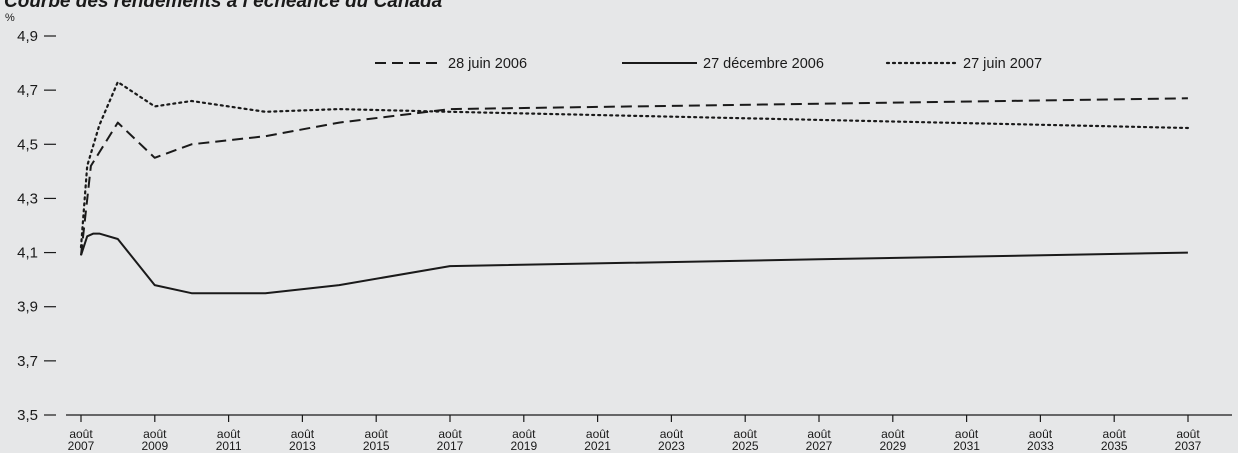  I want to click on y-tick-label: 4,7, so click(27, 90).